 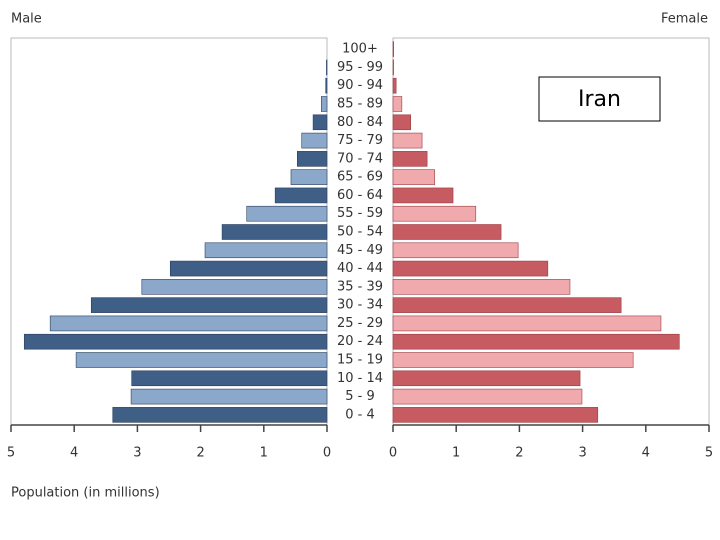 I want to click on age-label: 20 - 24, so click(x=360, y=341).